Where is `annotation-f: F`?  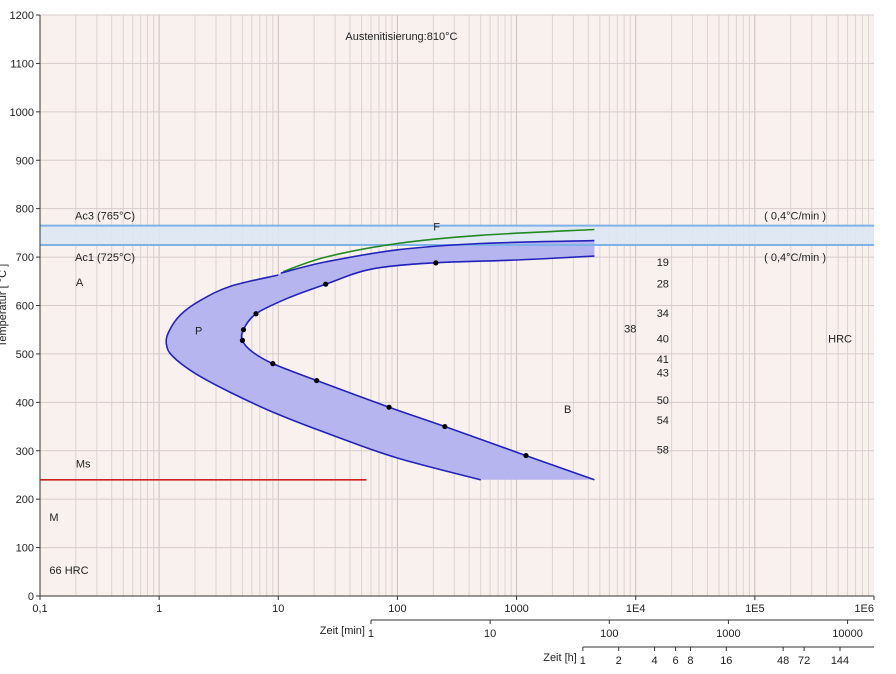 annotation-f: F is located at coordinates (436, 227).